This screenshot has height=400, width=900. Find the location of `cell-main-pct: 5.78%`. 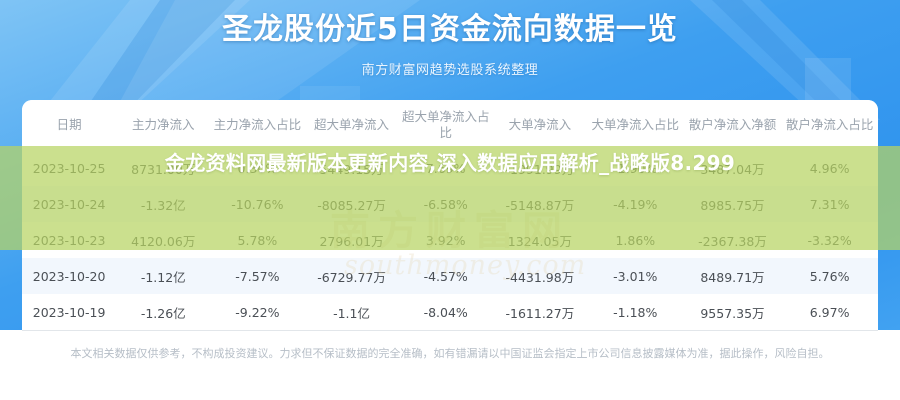

cell-main-pct: 5.78% is located at coordinates (257, 240).